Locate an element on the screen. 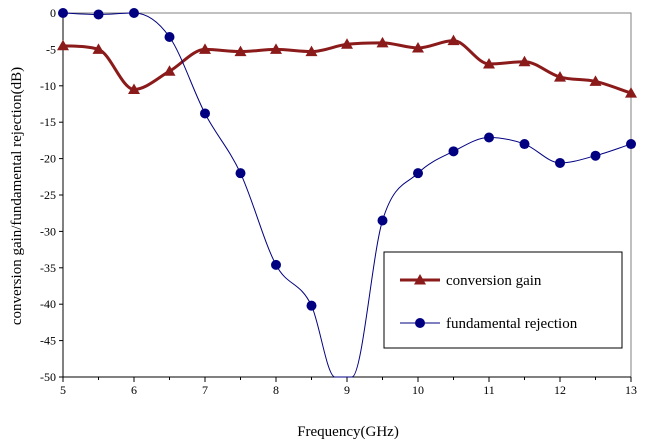 The height and width of the screenshot is (444, 653). y-tick-label: -10 is located at coordinates (48, 86).